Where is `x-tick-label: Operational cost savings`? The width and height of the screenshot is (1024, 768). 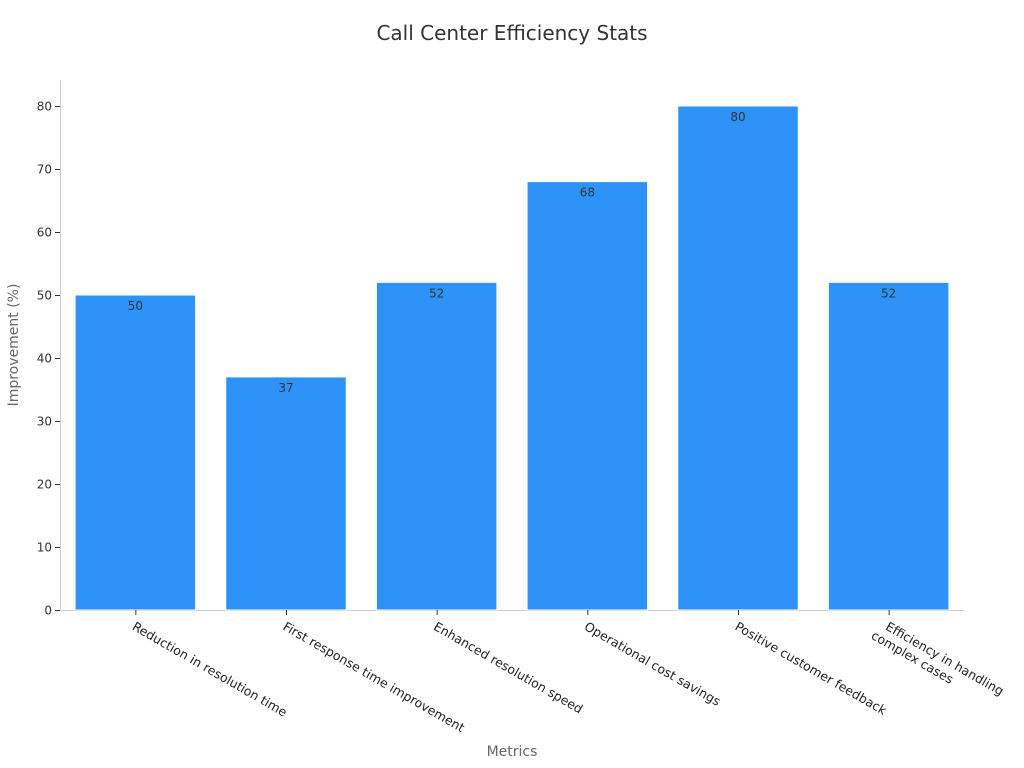
x-tick-label: Operational cost savings is located at coordinates (652, 664).